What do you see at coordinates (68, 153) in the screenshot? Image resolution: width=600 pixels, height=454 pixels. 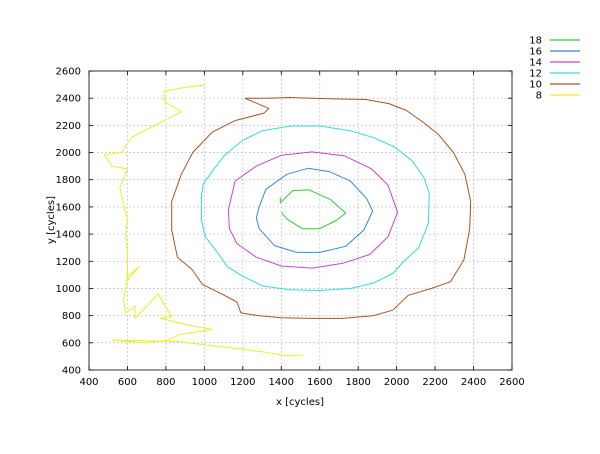 I see `y-tick-label: 2000` at bounding box center [68, 153].